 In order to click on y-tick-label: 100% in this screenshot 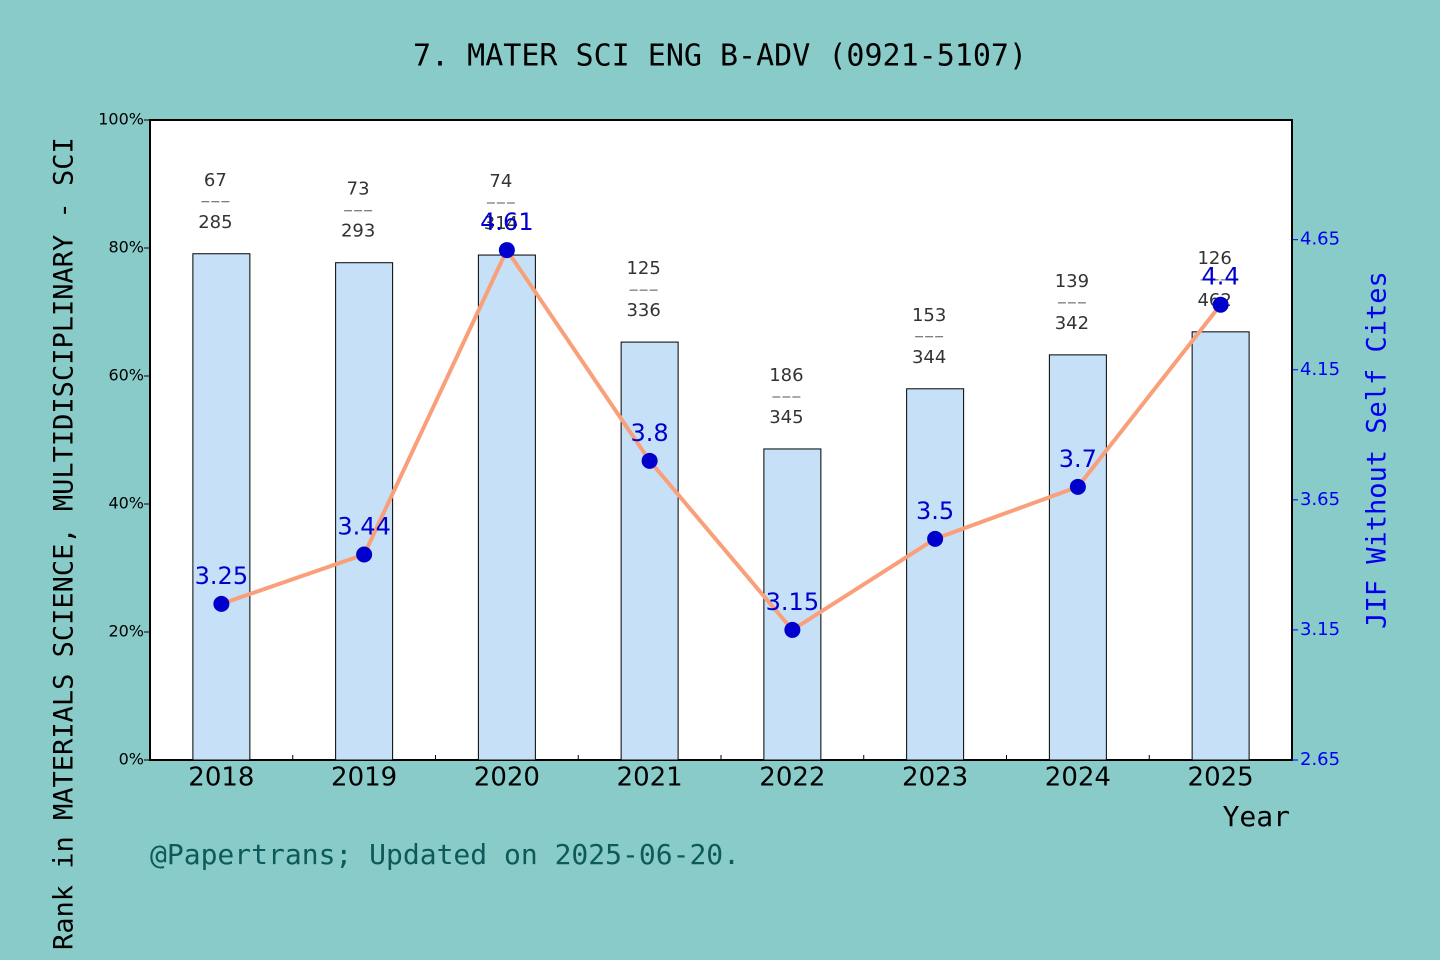, I will do `click(121, 119)`.